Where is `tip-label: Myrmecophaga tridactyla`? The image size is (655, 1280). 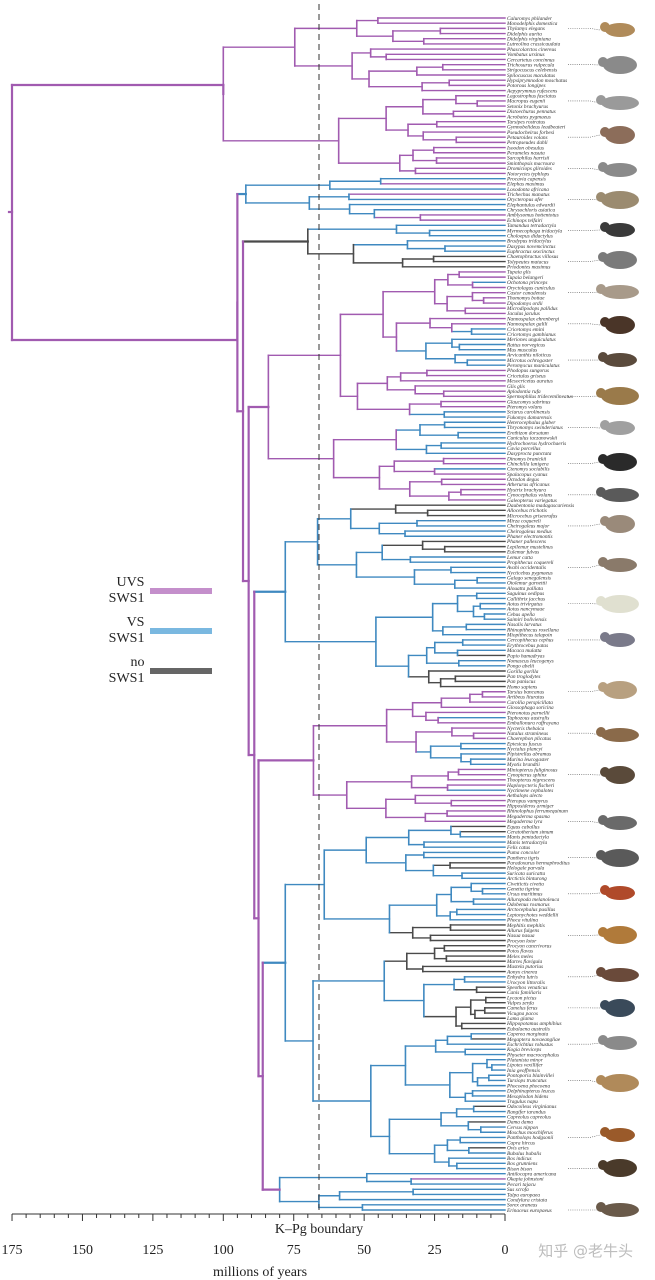 tip-label: Myrmecophaga tridactyla is located at coordinates (534, 231).